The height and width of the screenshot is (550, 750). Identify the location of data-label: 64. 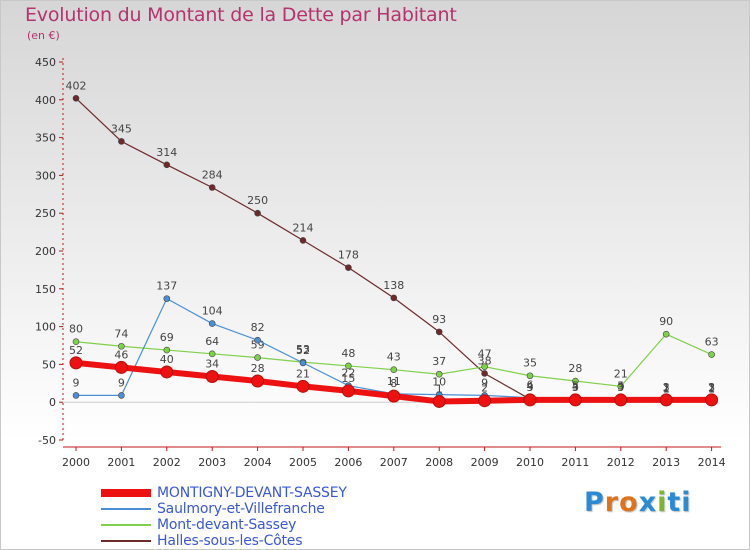
(212, 341).